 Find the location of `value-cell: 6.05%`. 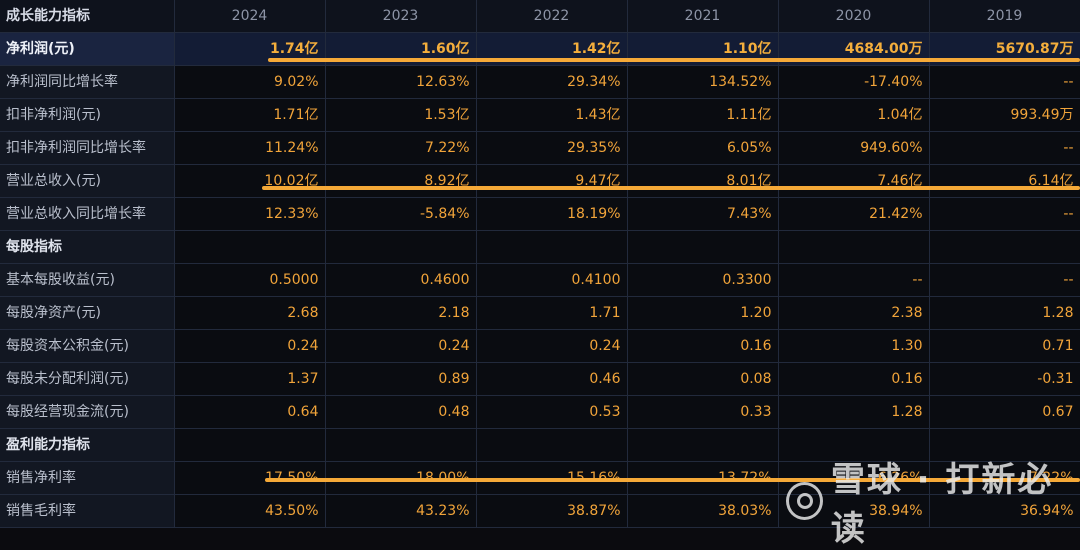

value-cell: 6.05% is located at coordinates (703, 148).